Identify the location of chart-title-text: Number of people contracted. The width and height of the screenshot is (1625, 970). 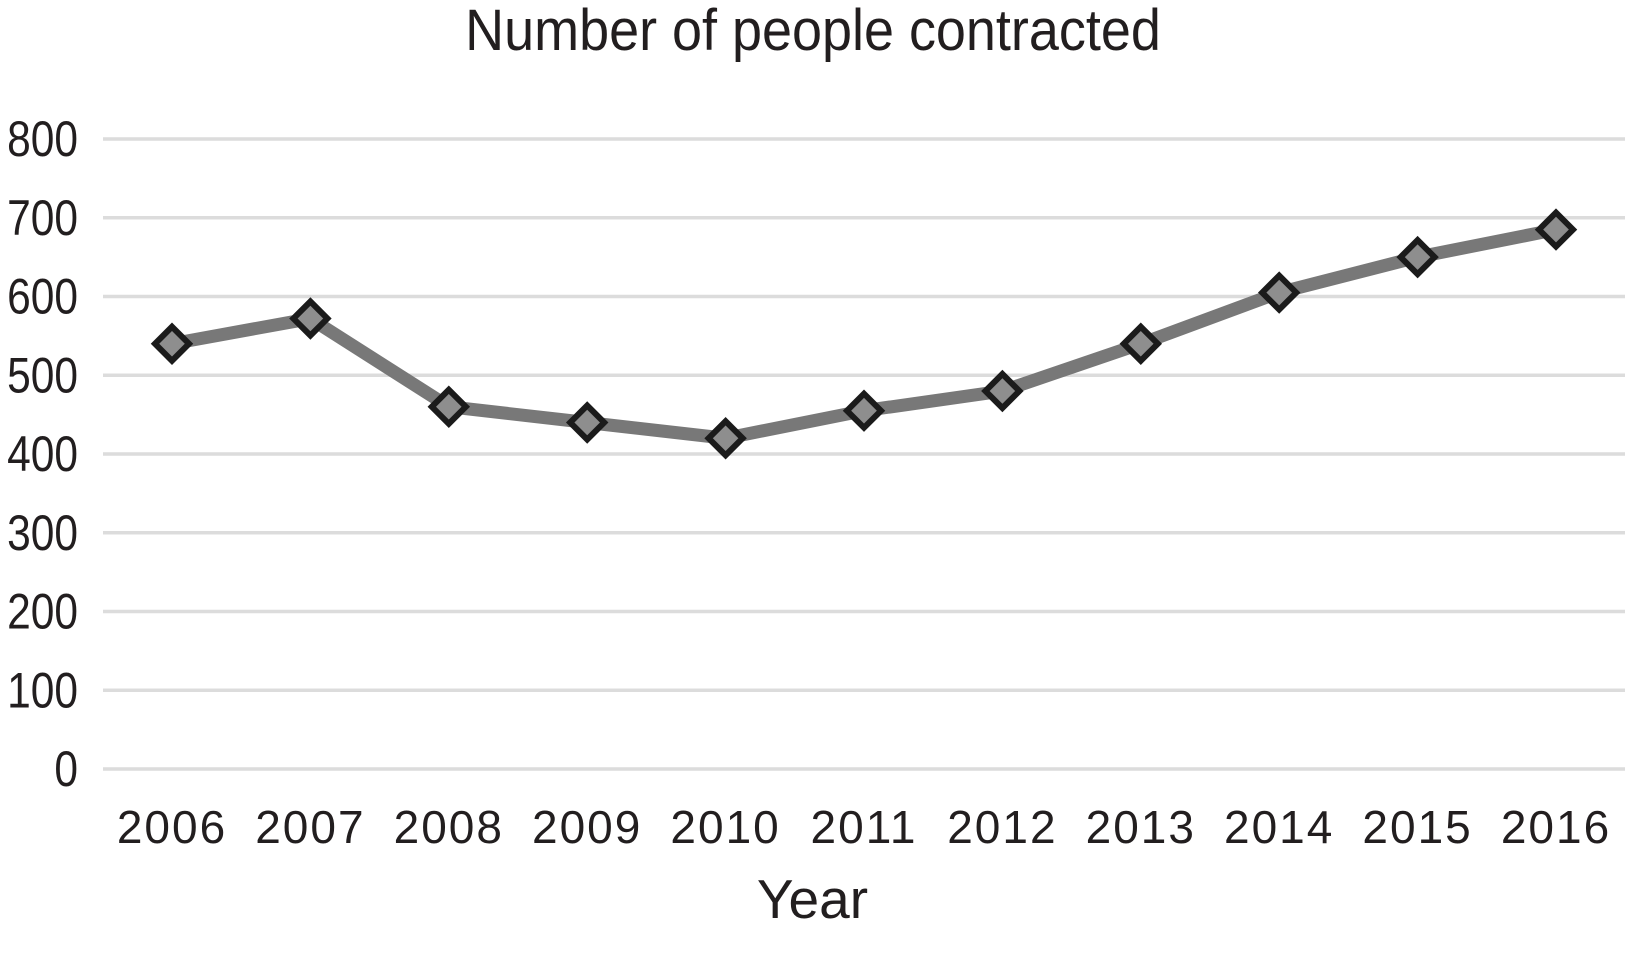
(812, 31).